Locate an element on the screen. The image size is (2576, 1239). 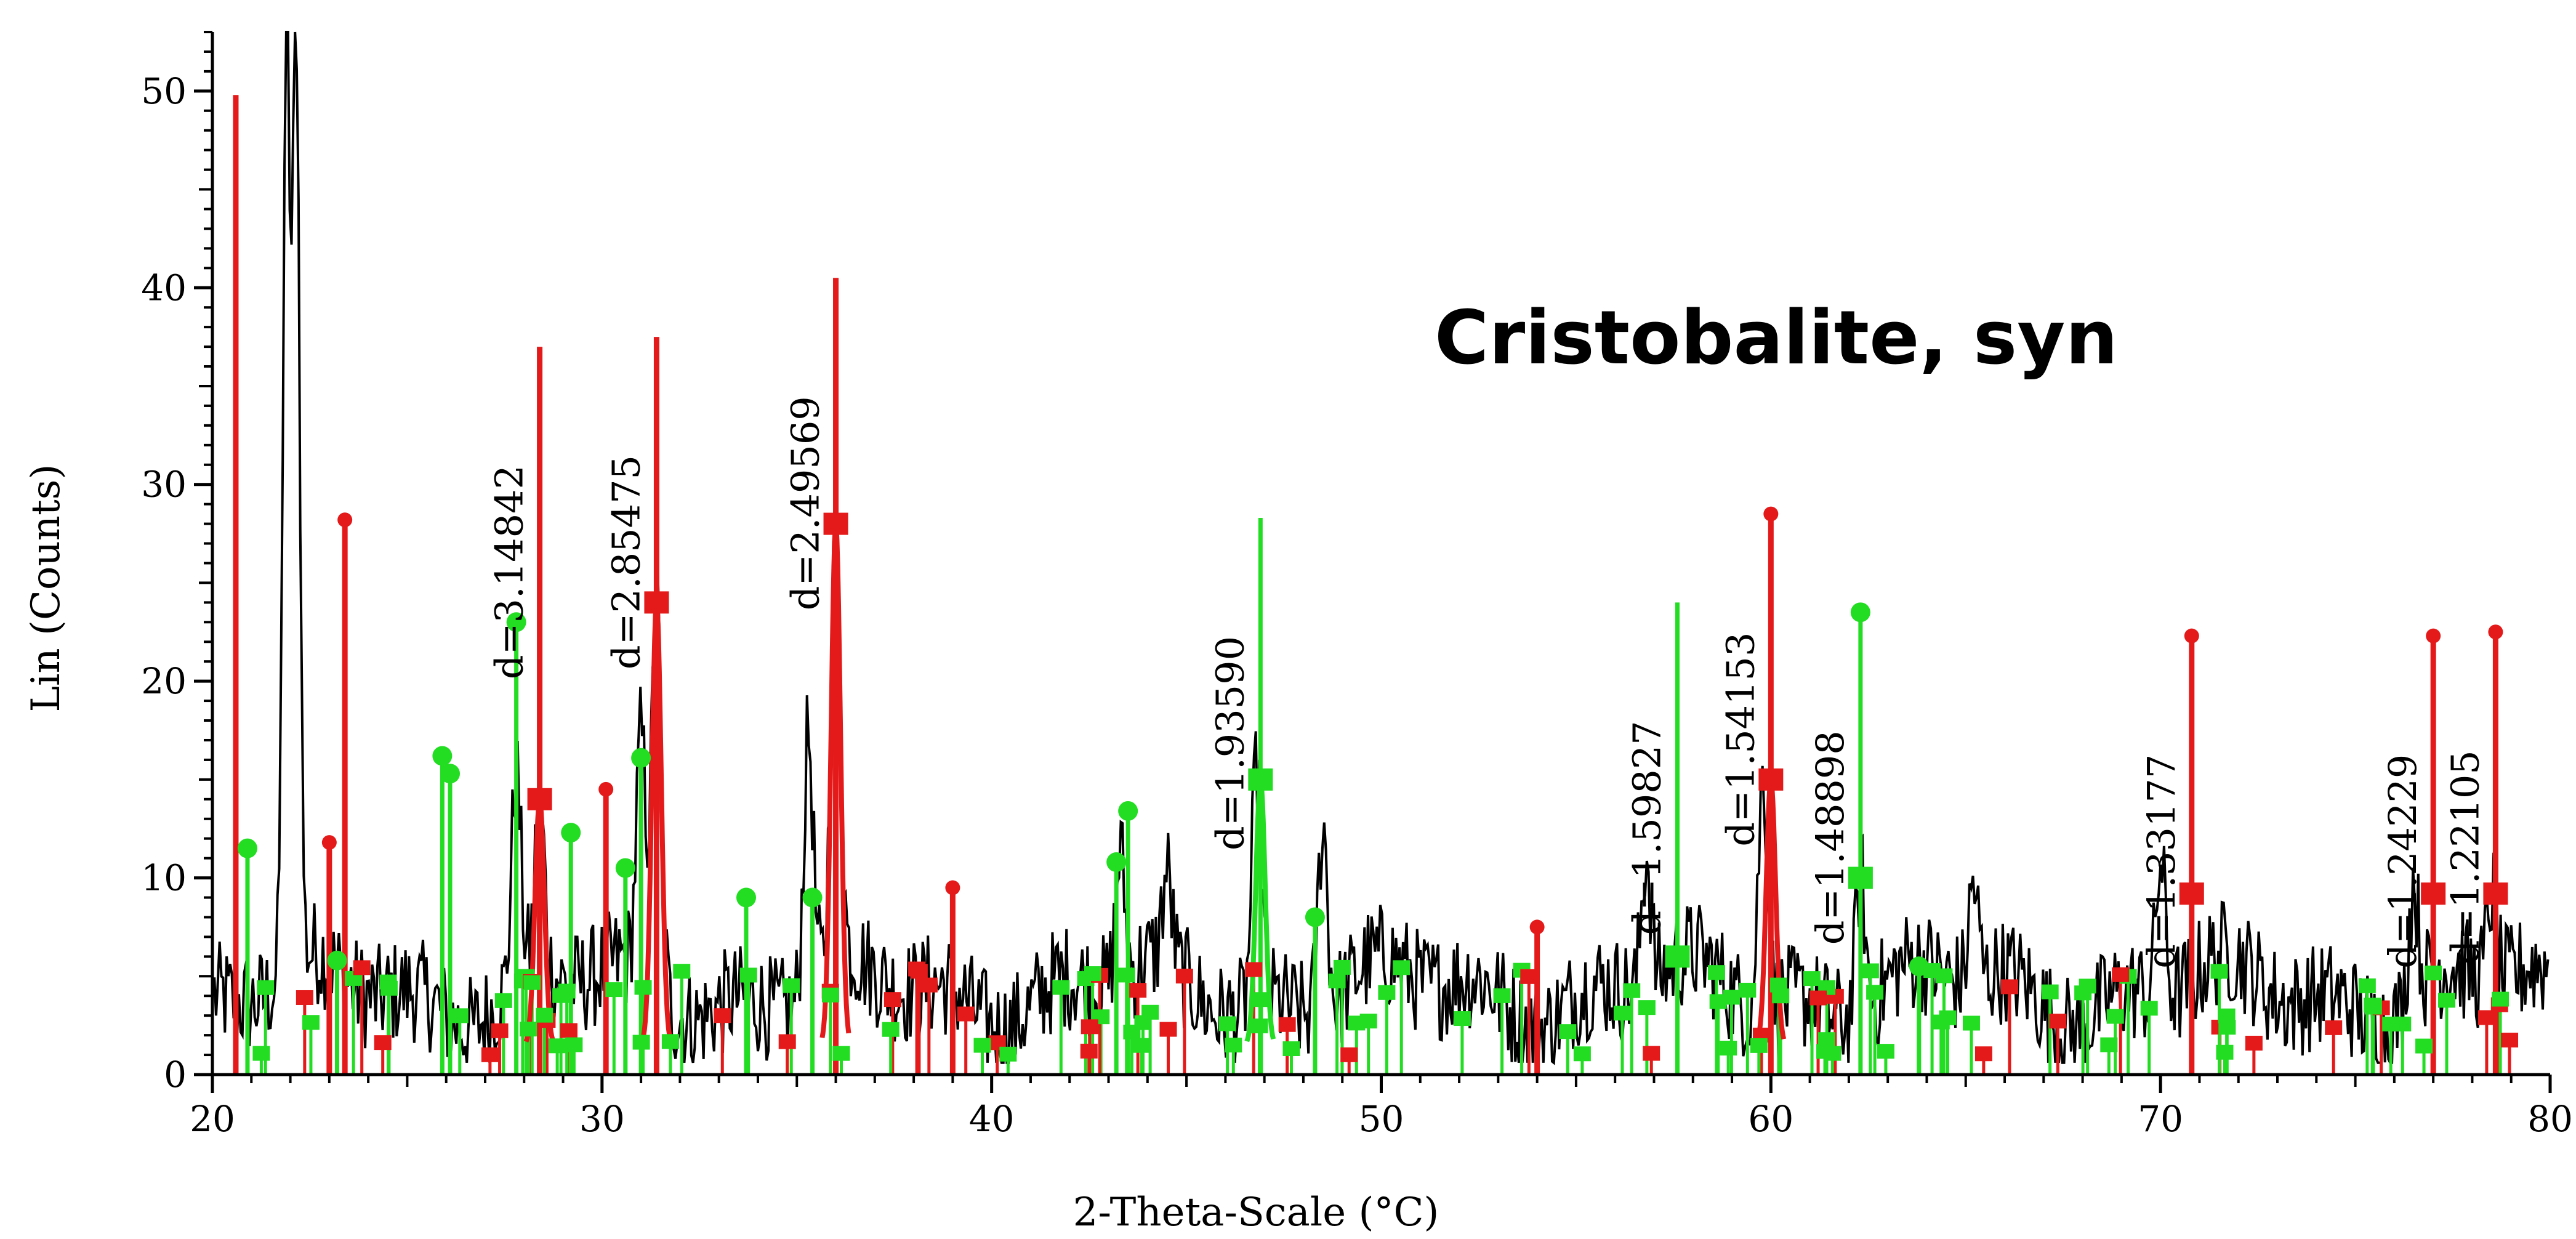
x-tick-label: 60 is located at coordinates (1770, 1119).